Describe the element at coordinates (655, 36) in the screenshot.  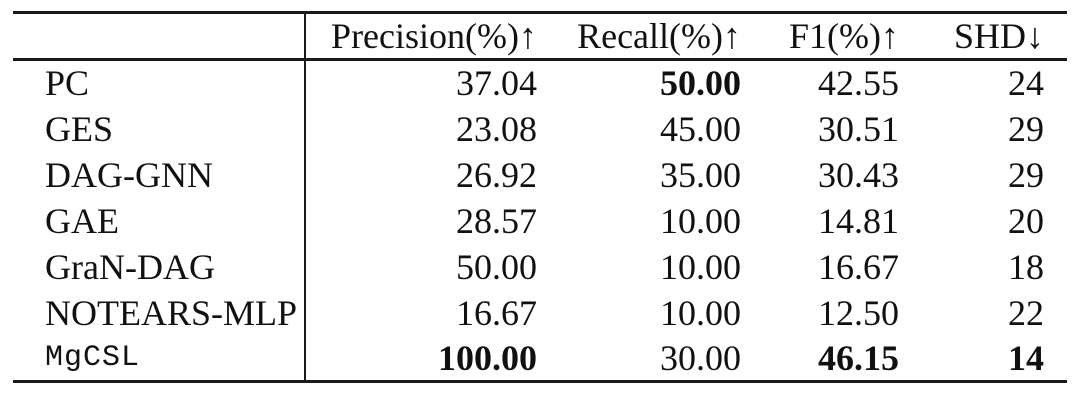
I see `header-recall-cell: Recall(%)↑` at that location.